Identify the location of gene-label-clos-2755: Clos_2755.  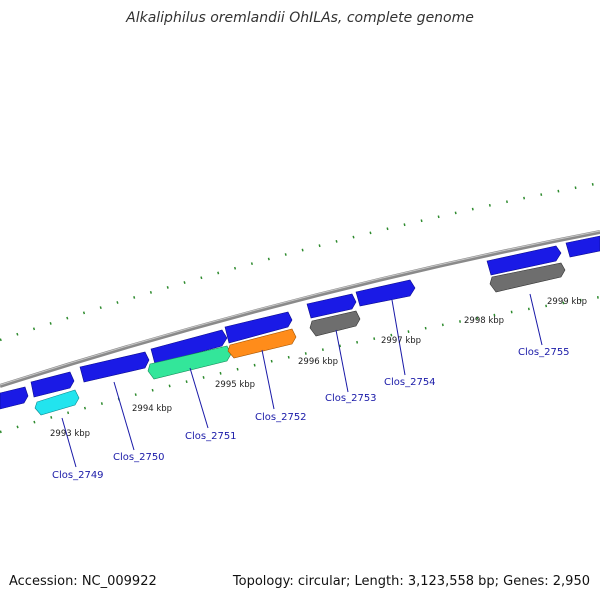
(544, 352).